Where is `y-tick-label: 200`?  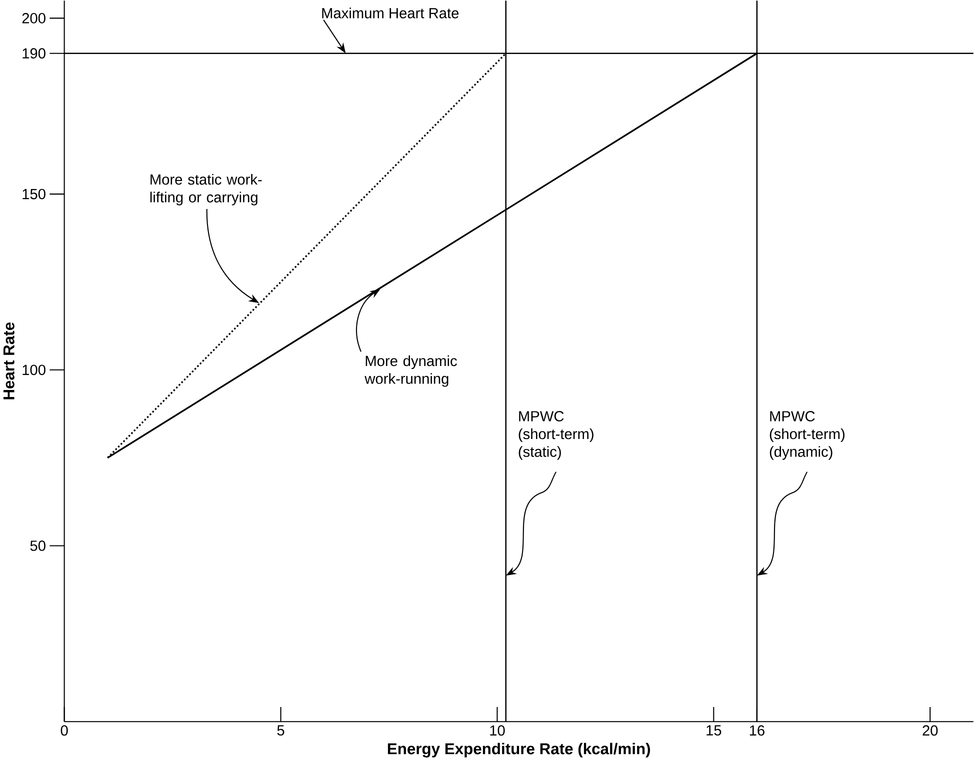
y-tick-label: 200 is located at coordinates (34, 18).